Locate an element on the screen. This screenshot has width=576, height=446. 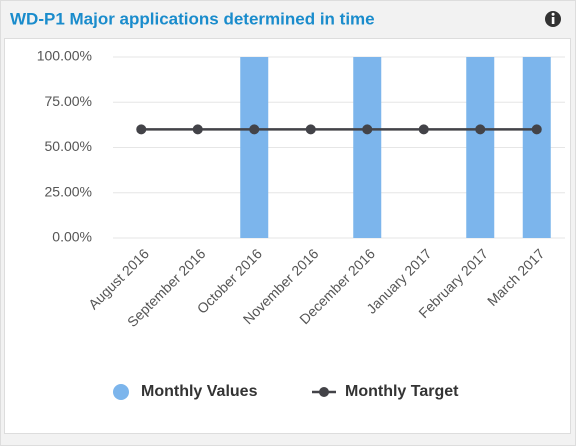
info-icon is located at coordinates (553, 19).